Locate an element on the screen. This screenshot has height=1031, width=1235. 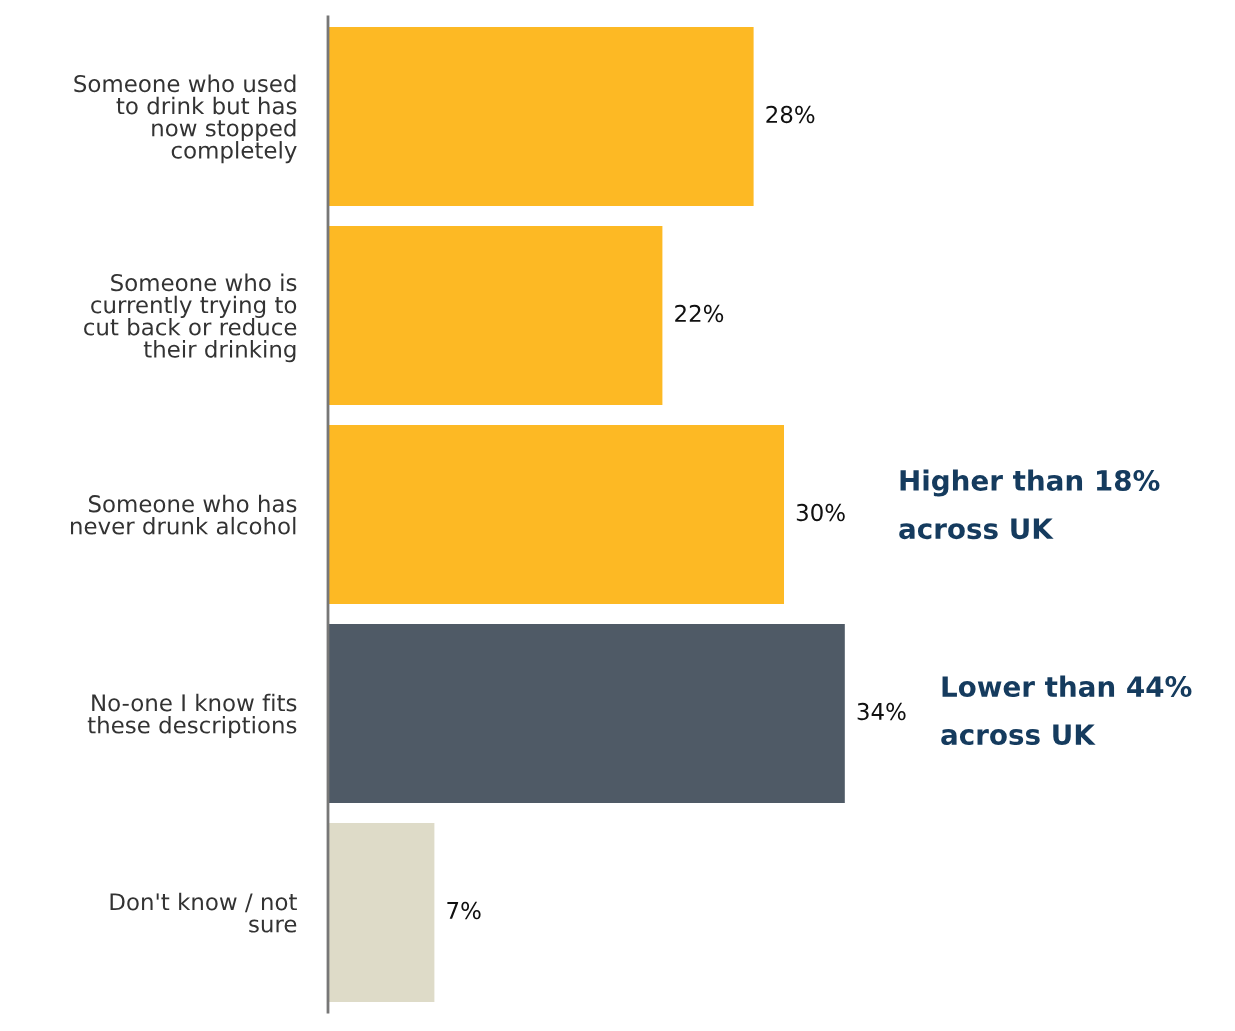
data-label: 34% is located at coordinates (881, 711).